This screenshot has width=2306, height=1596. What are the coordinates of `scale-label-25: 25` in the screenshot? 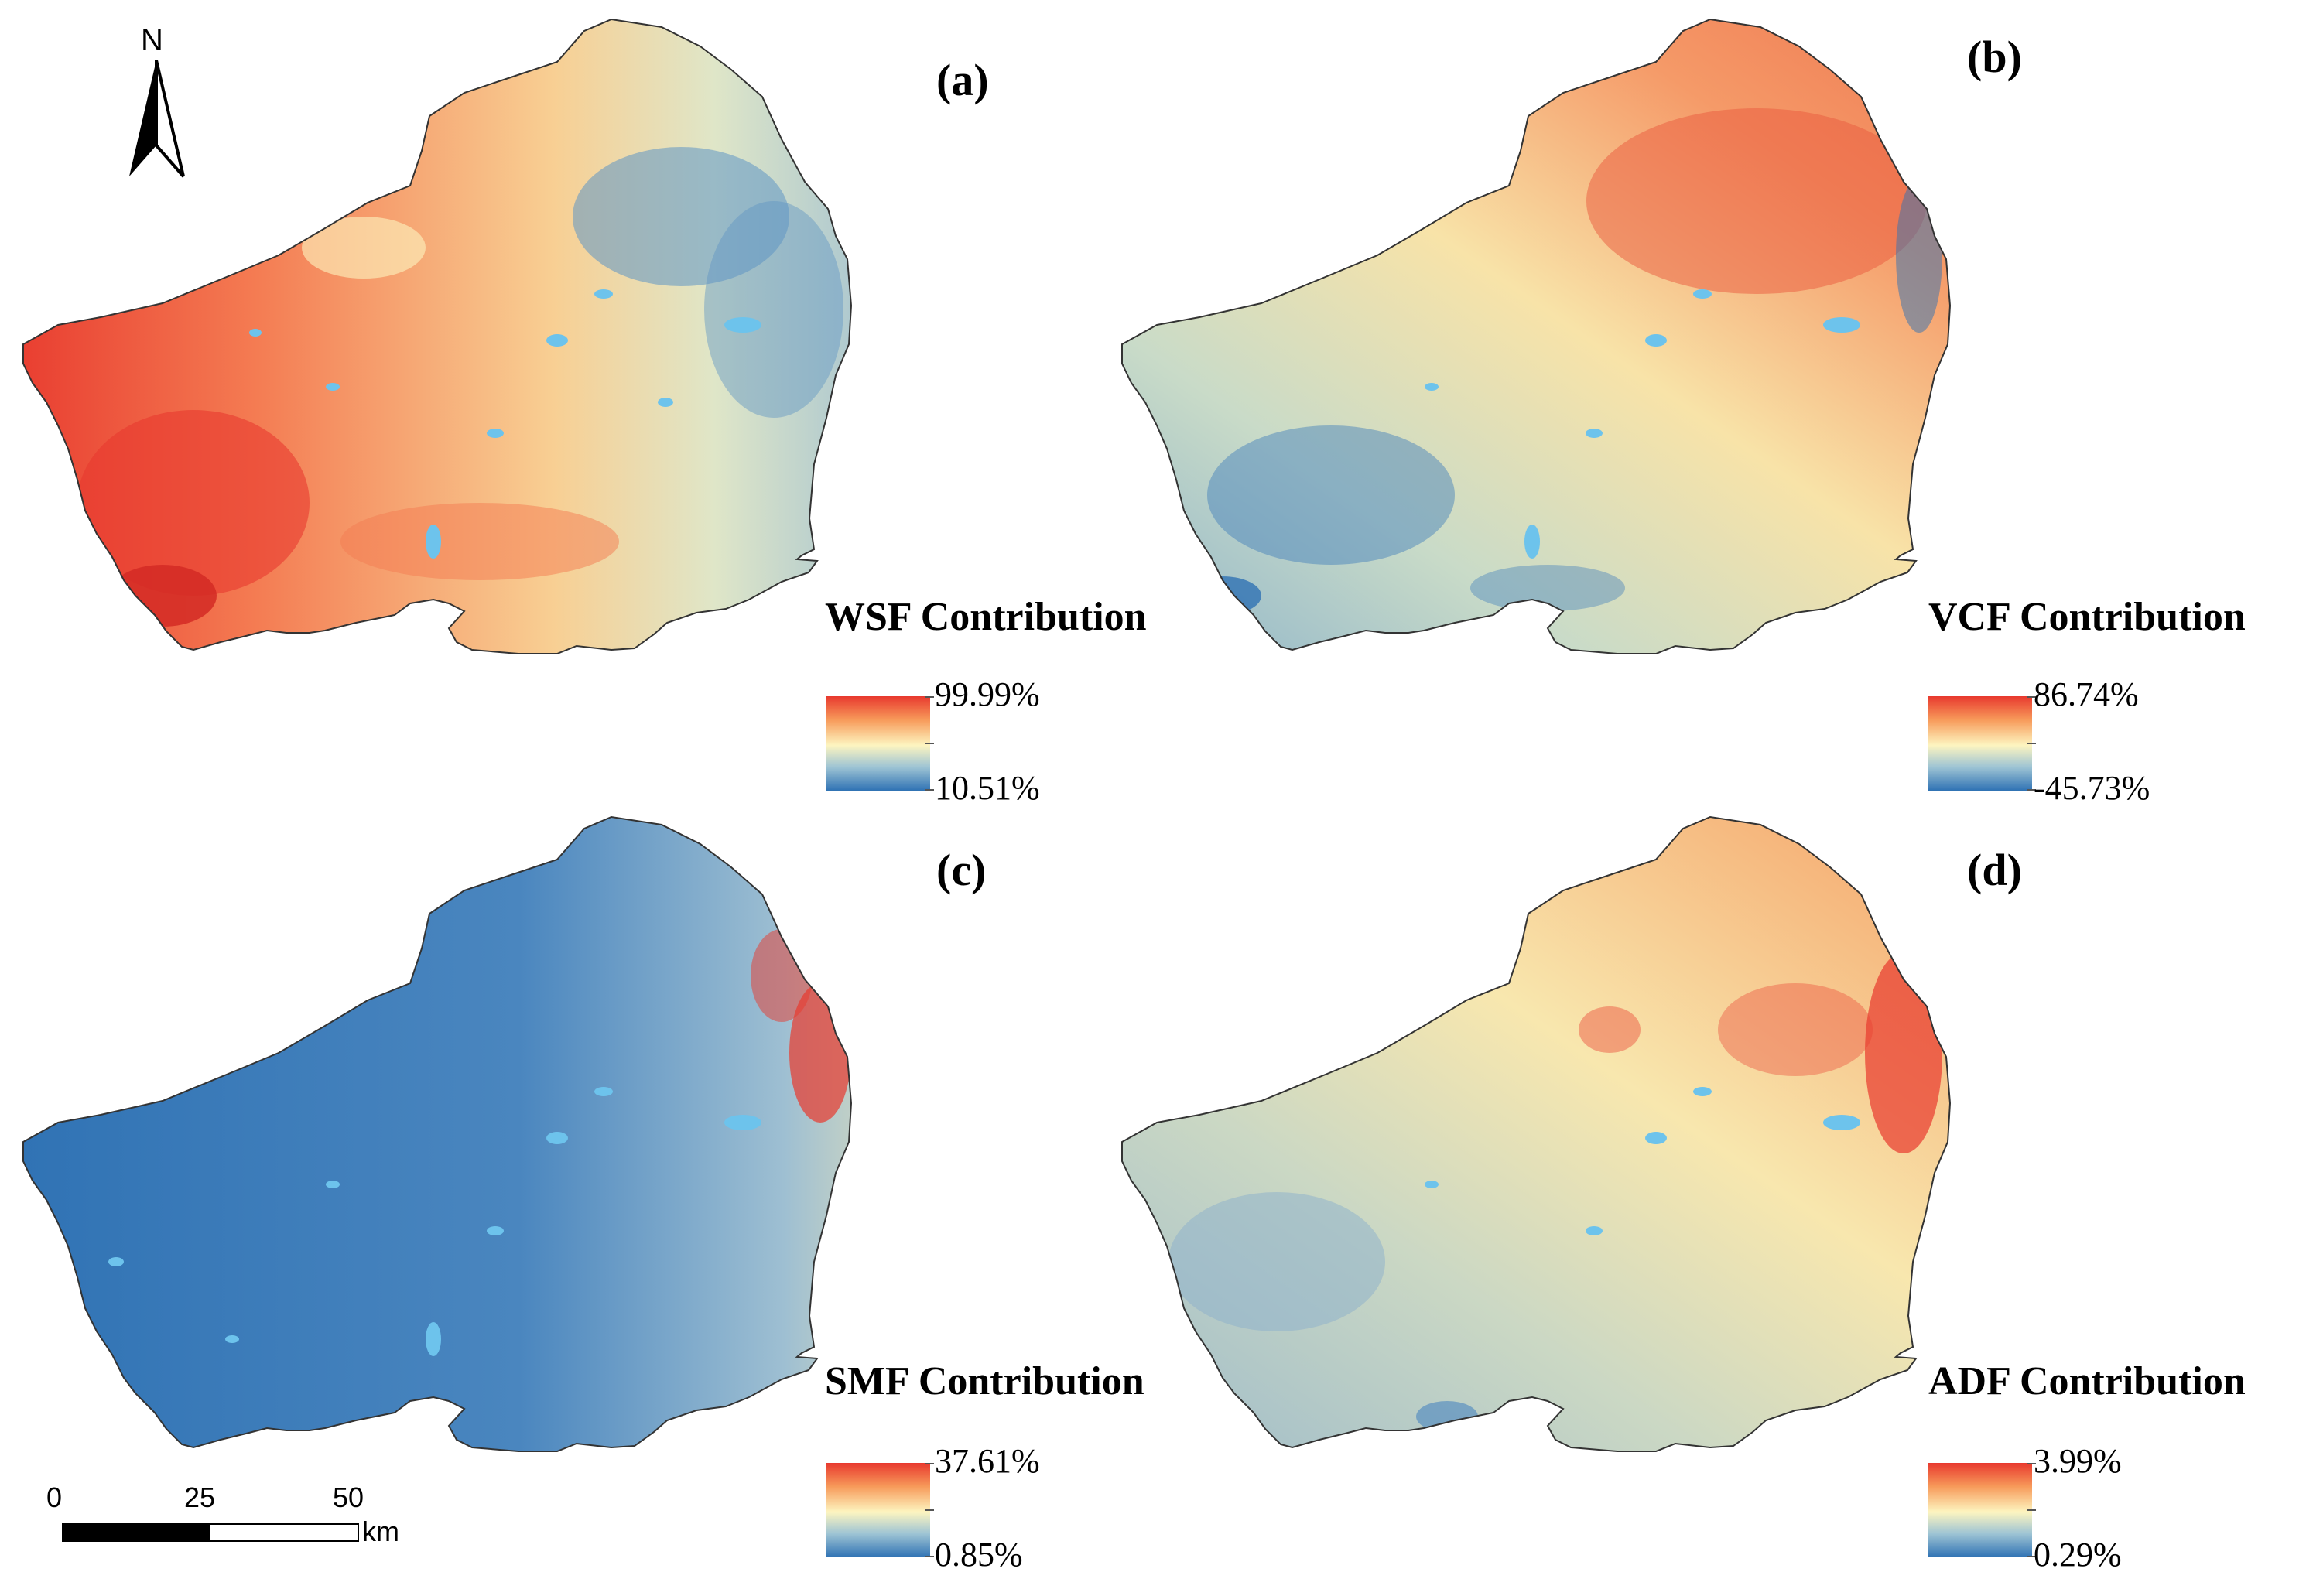 It's located at (200, 1497).